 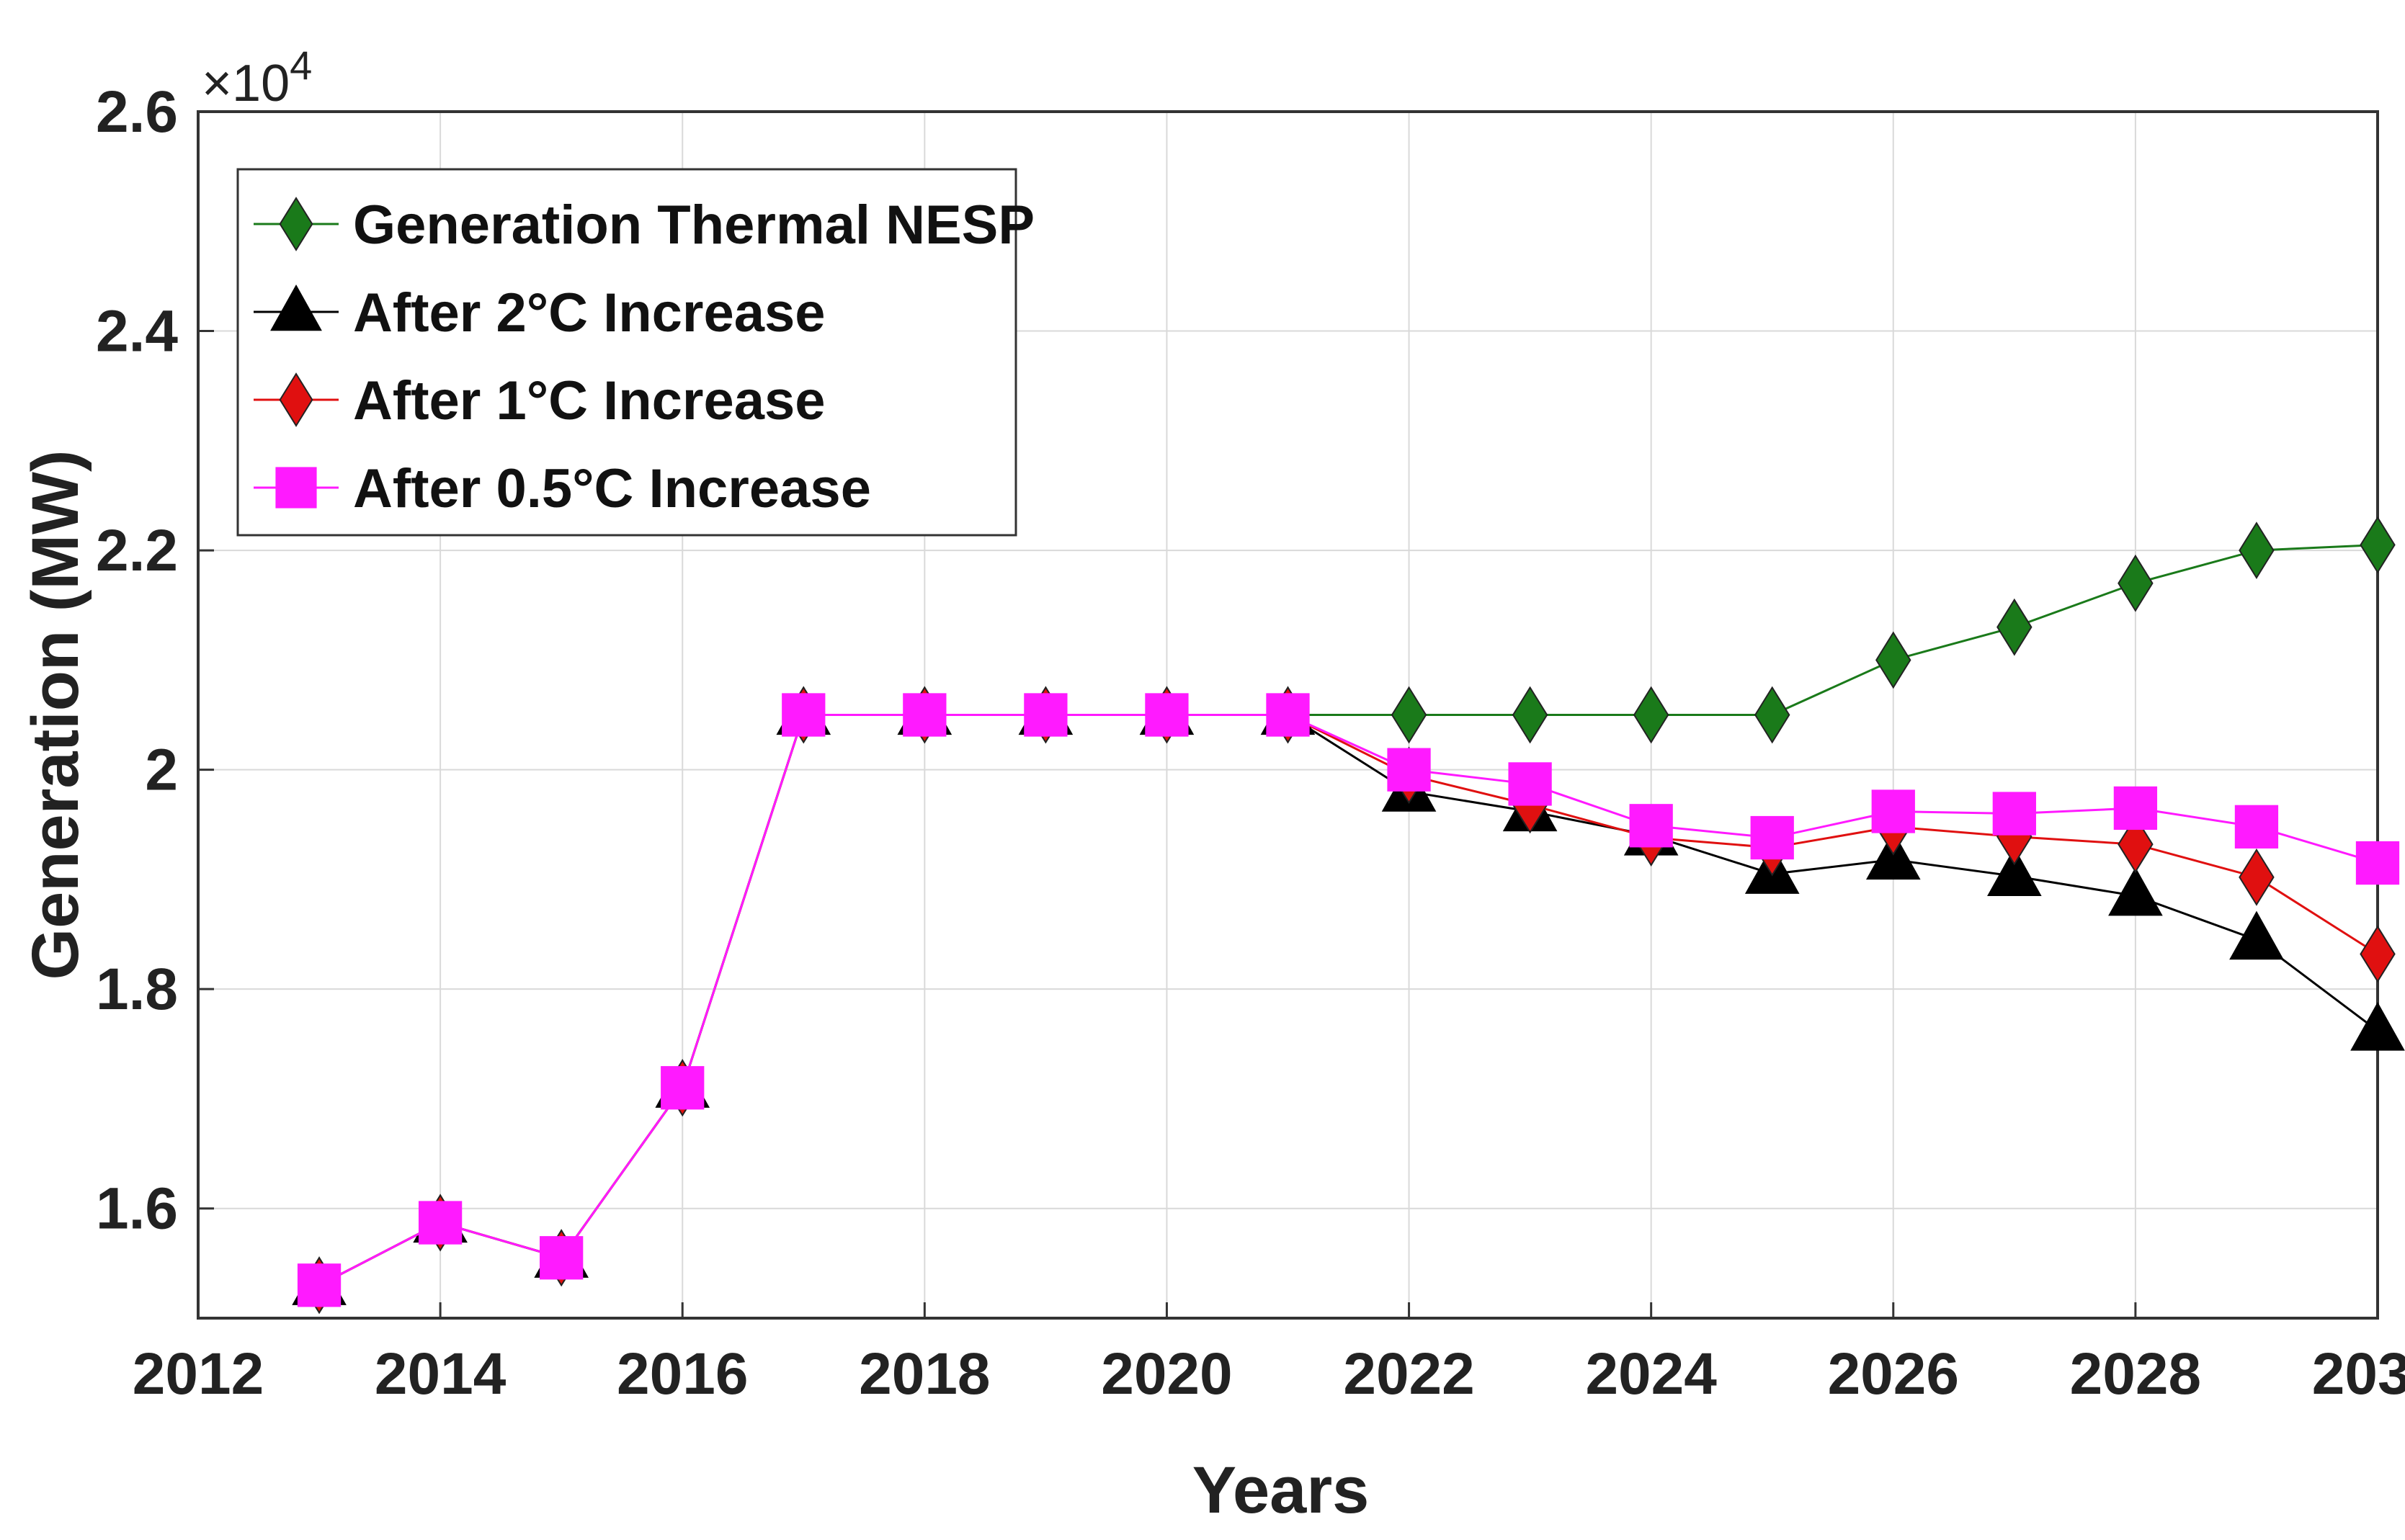 What do you see at coordinates (1281, 1490) in the screenshot?
I see `x-axis-title: Years` at bounding box center [1281, 1490].